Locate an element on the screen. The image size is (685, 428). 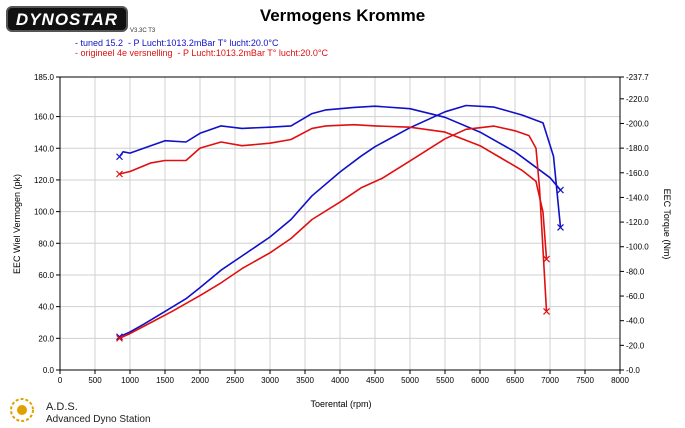
y-left-tick-label: 120.0 is located at coordinates (44, 180).